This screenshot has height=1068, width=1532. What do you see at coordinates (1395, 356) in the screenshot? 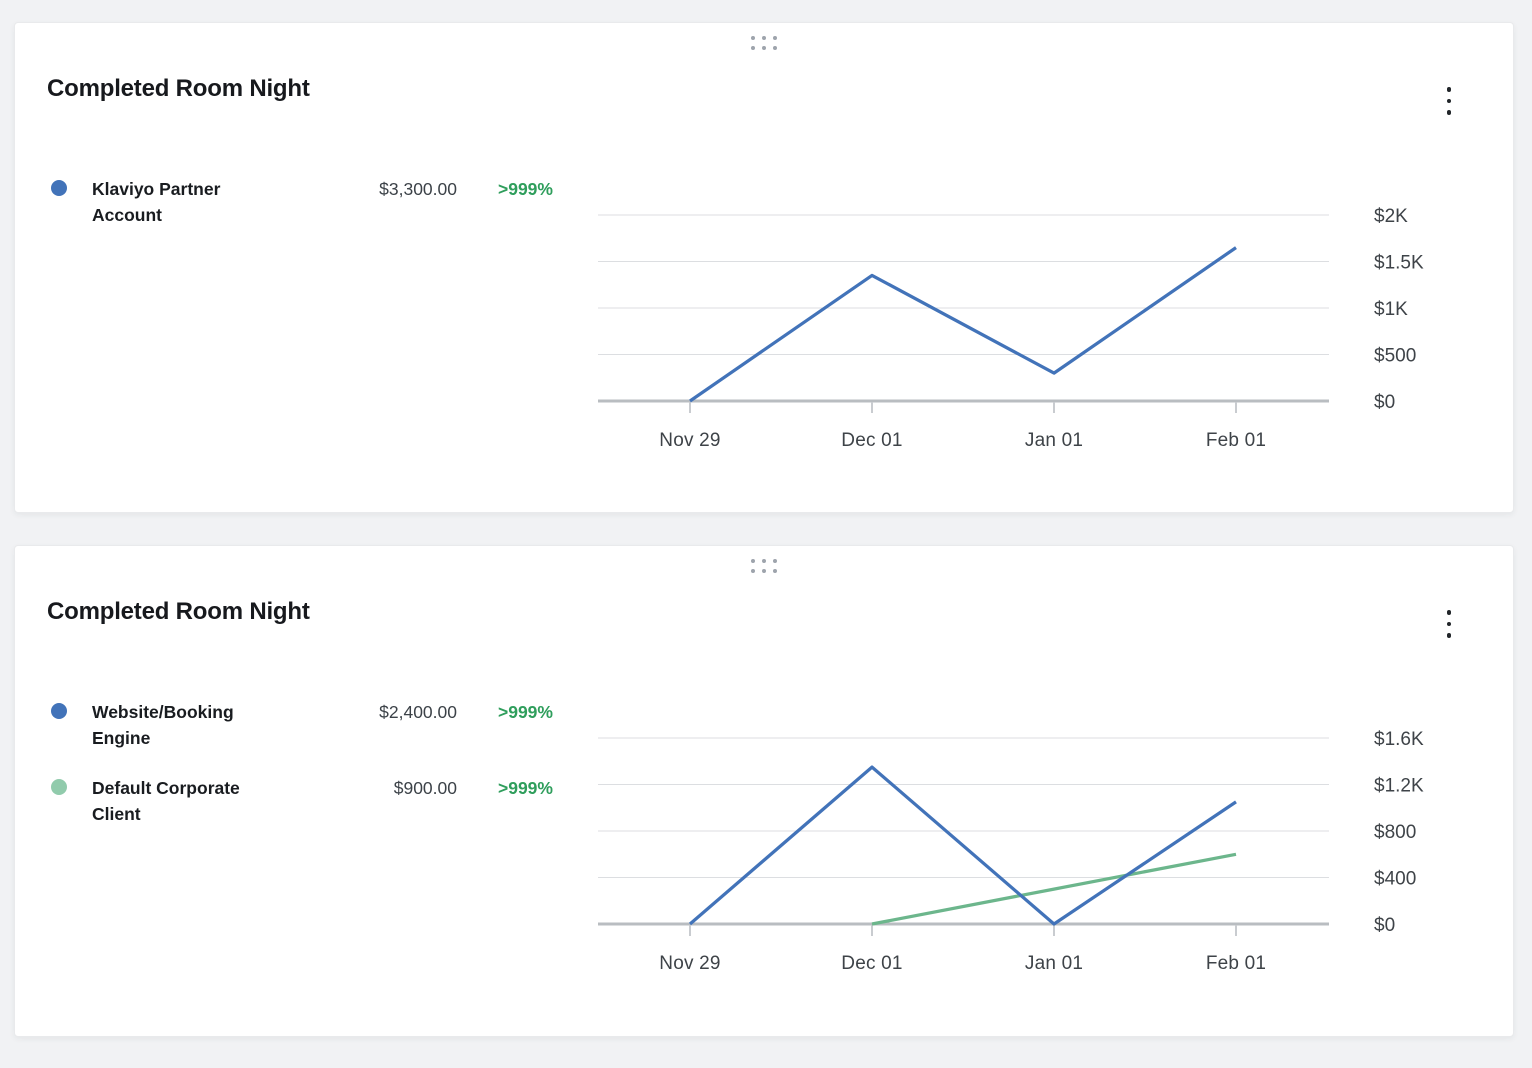
I see `svg-text: $500` at bounding box center [1395, 356].